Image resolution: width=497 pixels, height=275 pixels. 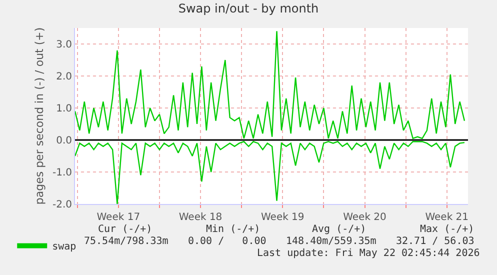 What do you see at coordinates (368, 253) in the screenshot?
I see `text: Last update: Fri May 22 02:45:44 2026` at bounding box center [368, 253].